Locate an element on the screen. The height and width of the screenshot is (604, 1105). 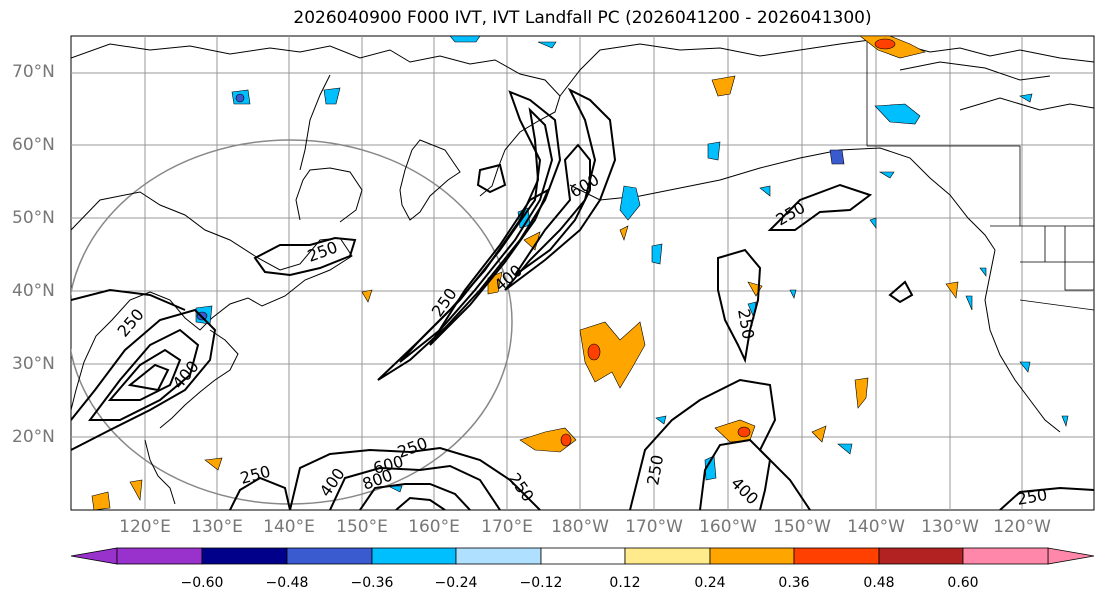
lat-label-40n: 40°N is located at coordinates (33, 291).